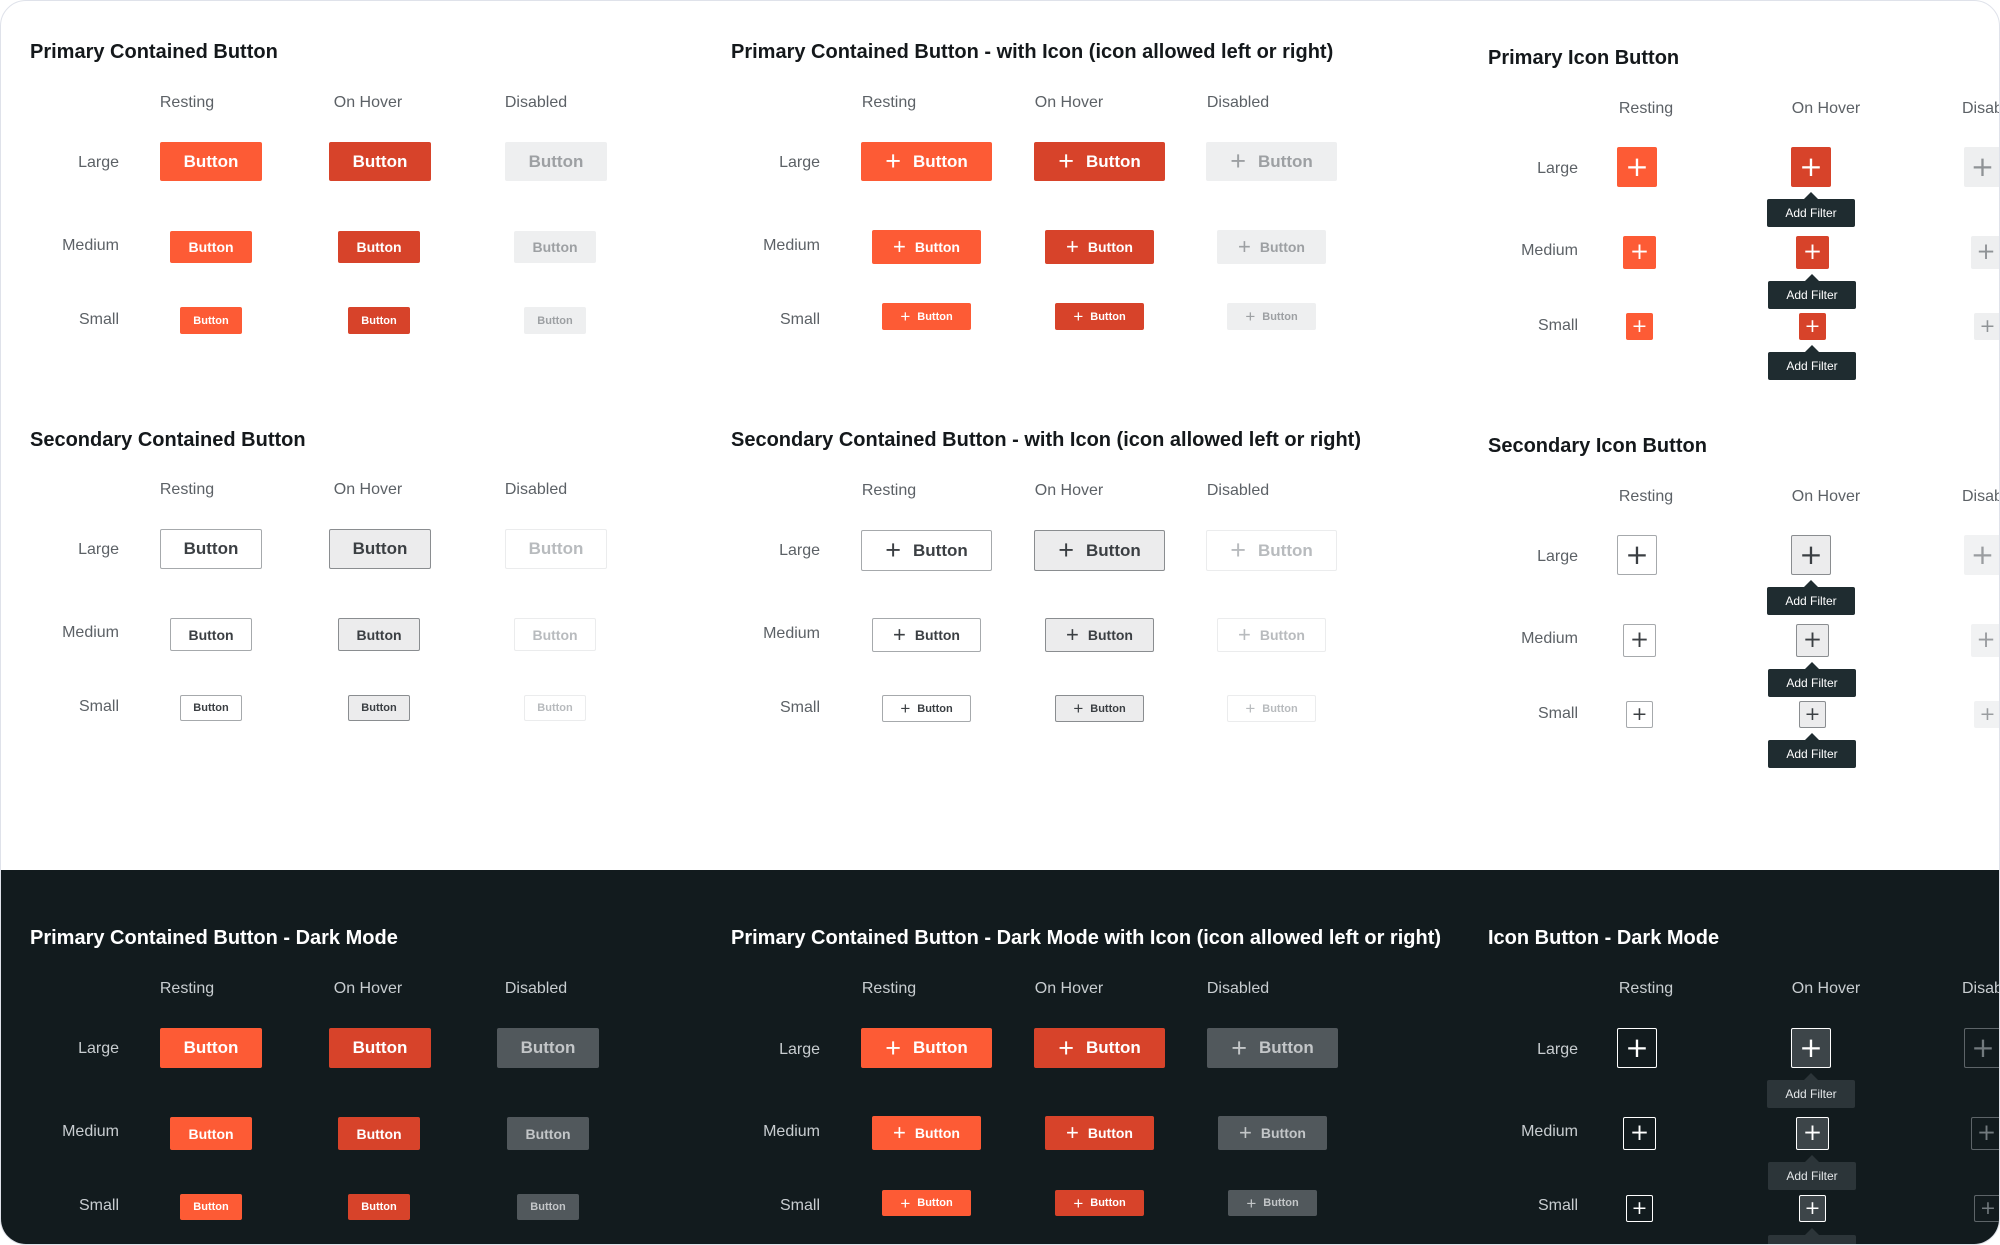  What do you see at coordinates (1812, 714) in the screenshot?
I see `secondary-icon-button-small-hover: +` at bounding box center [1812, 714].